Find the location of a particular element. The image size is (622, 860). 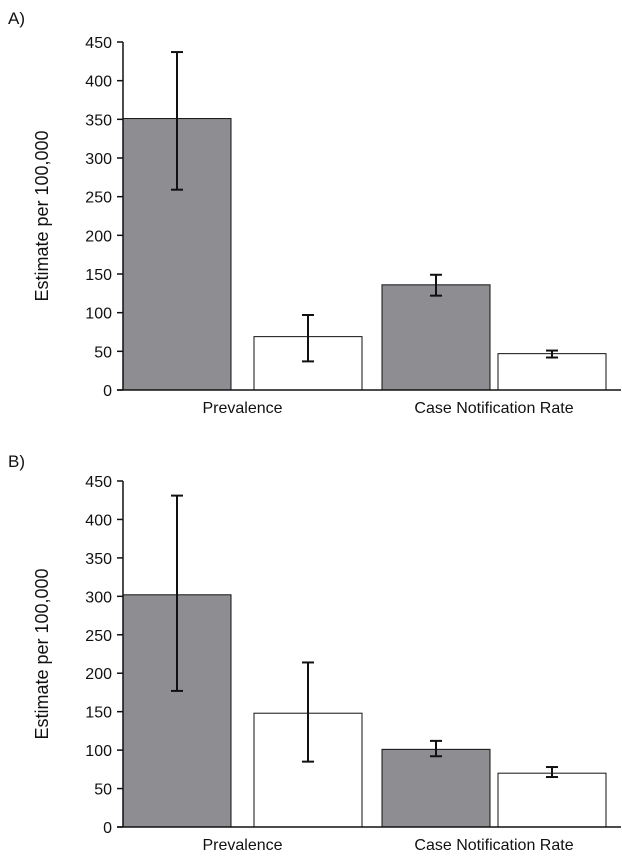

panel-label: B) is located at coordinates (16, 461).